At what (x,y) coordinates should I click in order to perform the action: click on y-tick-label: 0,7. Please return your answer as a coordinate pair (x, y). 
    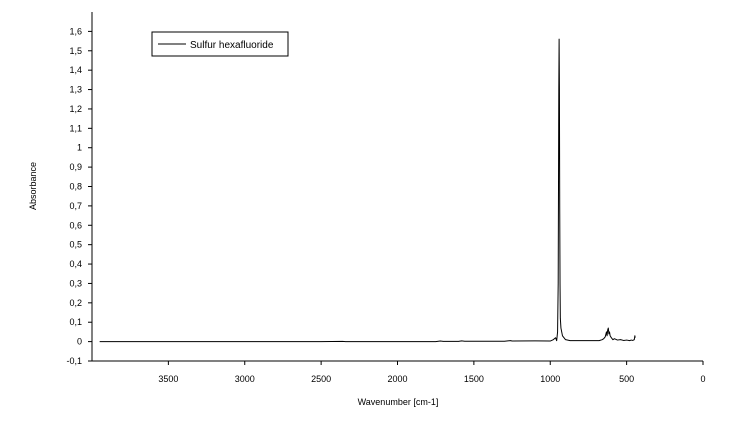
    Looking at the image, I should click on (75, 206).